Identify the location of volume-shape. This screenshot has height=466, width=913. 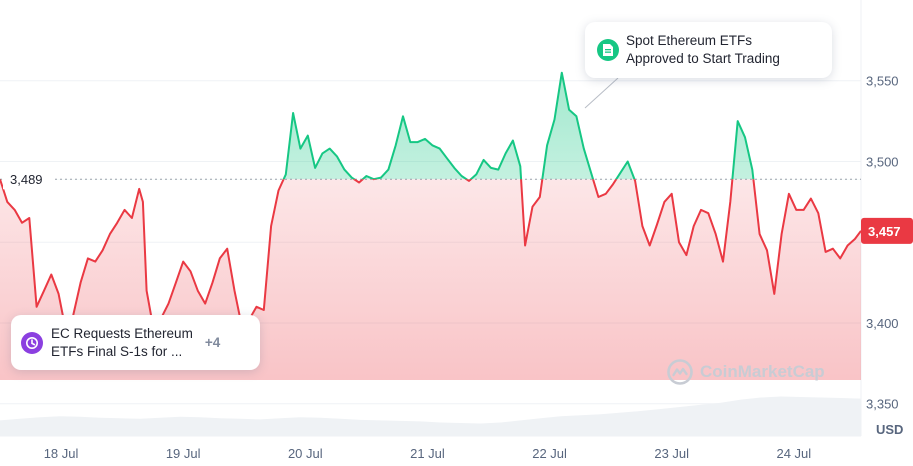
(430, 416).